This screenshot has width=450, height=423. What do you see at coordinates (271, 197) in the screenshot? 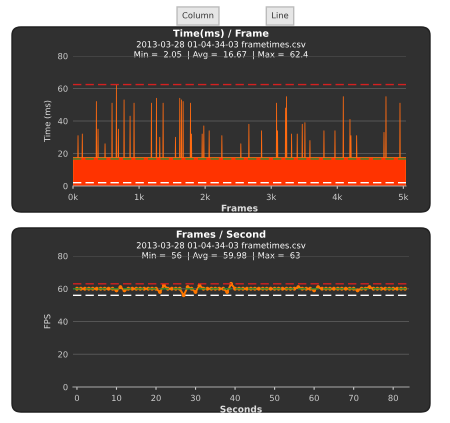
I see `x-tick-label: 3k` at bounding box center [271, 197].